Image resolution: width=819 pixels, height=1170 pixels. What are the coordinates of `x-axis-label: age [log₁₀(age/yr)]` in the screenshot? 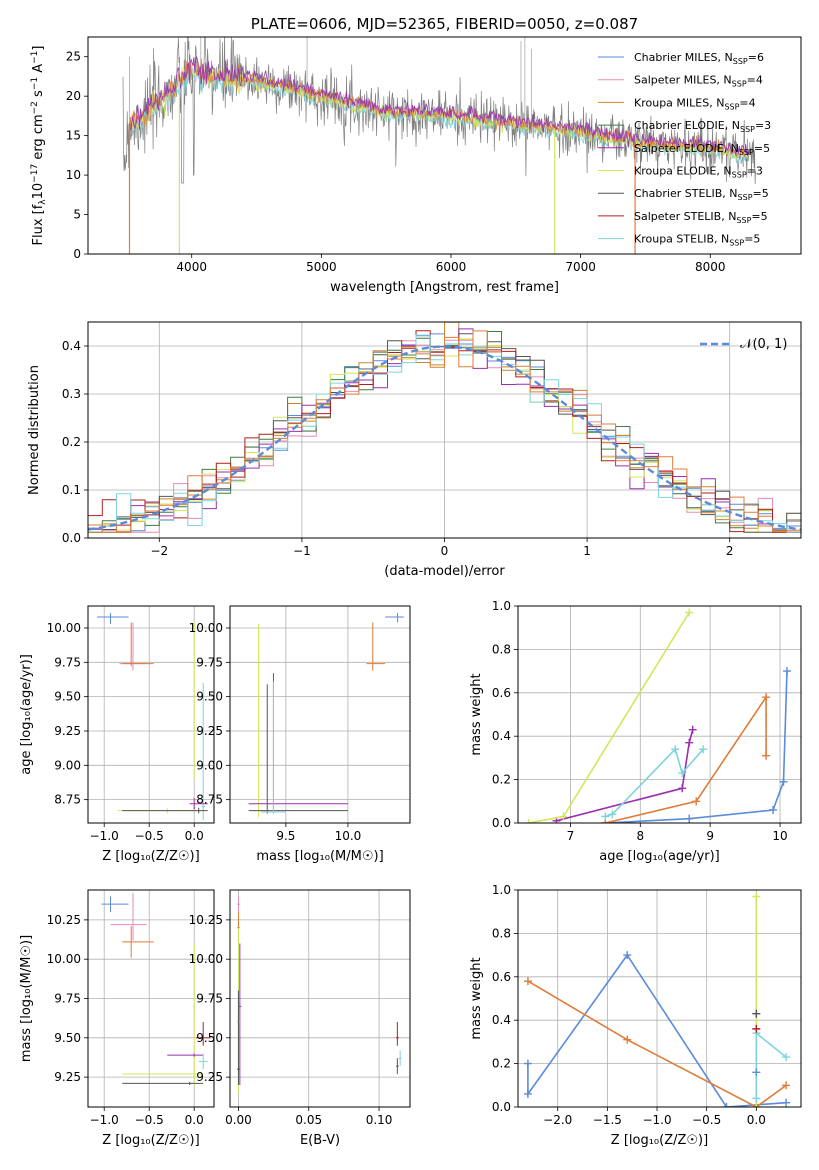 It's located at (659, 856).